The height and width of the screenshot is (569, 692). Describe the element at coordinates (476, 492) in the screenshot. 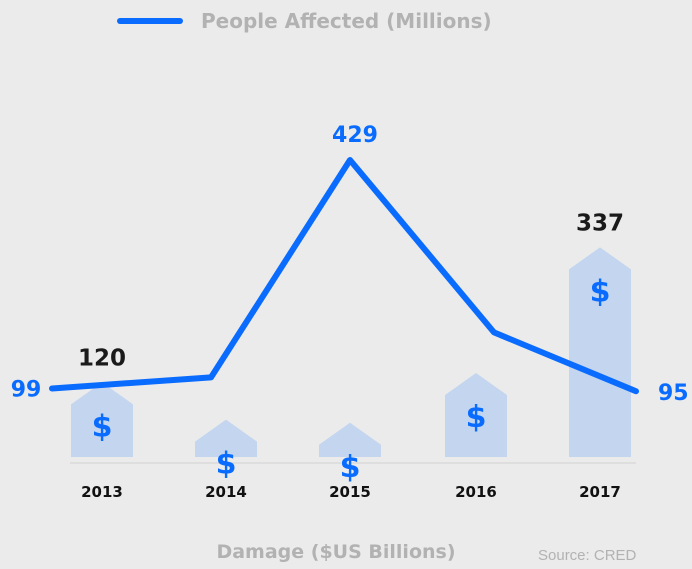

I see `x-tick-label-2016: 2016` at that location.